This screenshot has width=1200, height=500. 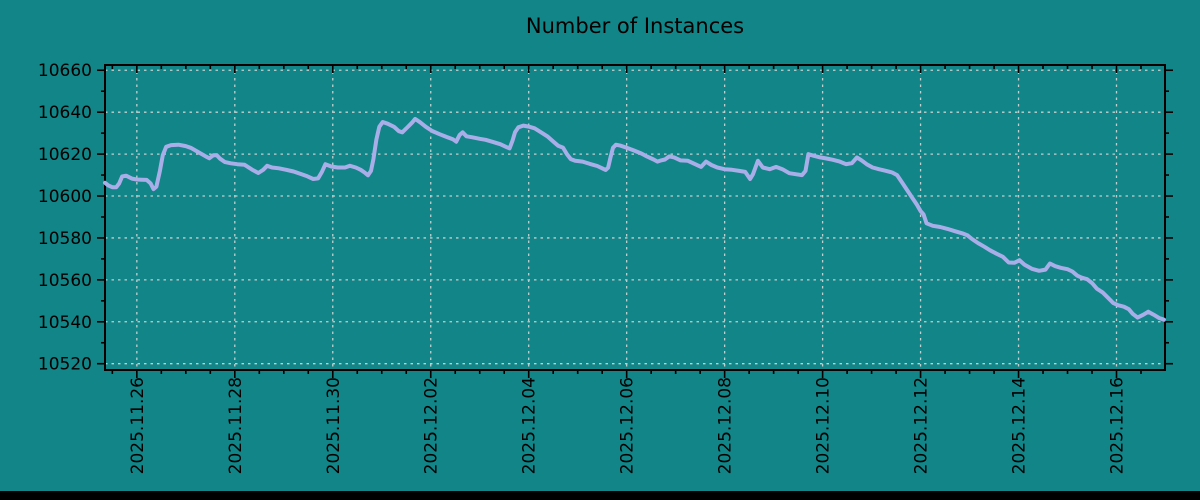 What do you see at coordinates (65, 155) in the screenshot?
I see `y-tick-label: 10620` at bounding box center [65, 155].